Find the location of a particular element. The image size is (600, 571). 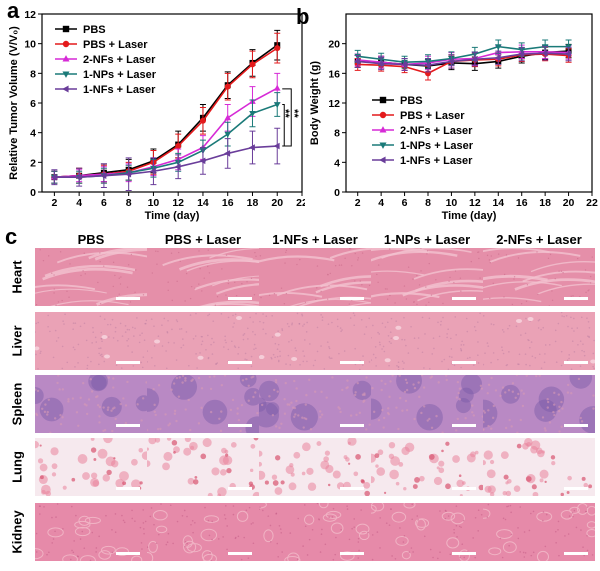

panel-label-b: b is located at coordinates (303, 16).